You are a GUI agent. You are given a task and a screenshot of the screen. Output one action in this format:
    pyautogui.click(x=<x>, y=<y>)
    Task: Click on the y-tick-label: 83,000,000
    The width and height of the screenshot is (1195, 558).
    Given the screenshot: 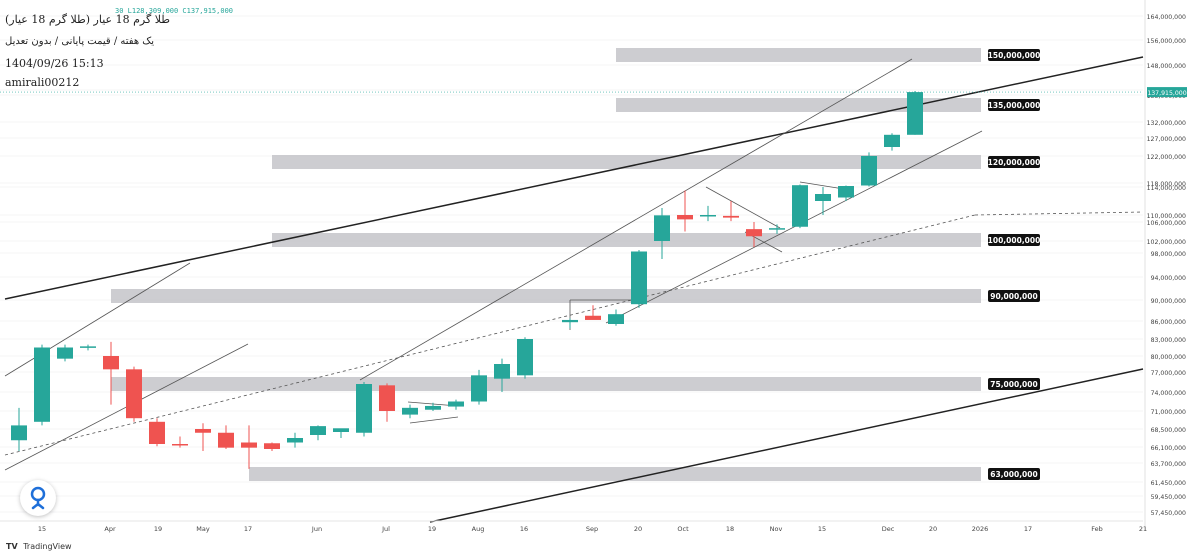 What is the action you would take?
    pyautogui.click(x=1168, y=340)
    